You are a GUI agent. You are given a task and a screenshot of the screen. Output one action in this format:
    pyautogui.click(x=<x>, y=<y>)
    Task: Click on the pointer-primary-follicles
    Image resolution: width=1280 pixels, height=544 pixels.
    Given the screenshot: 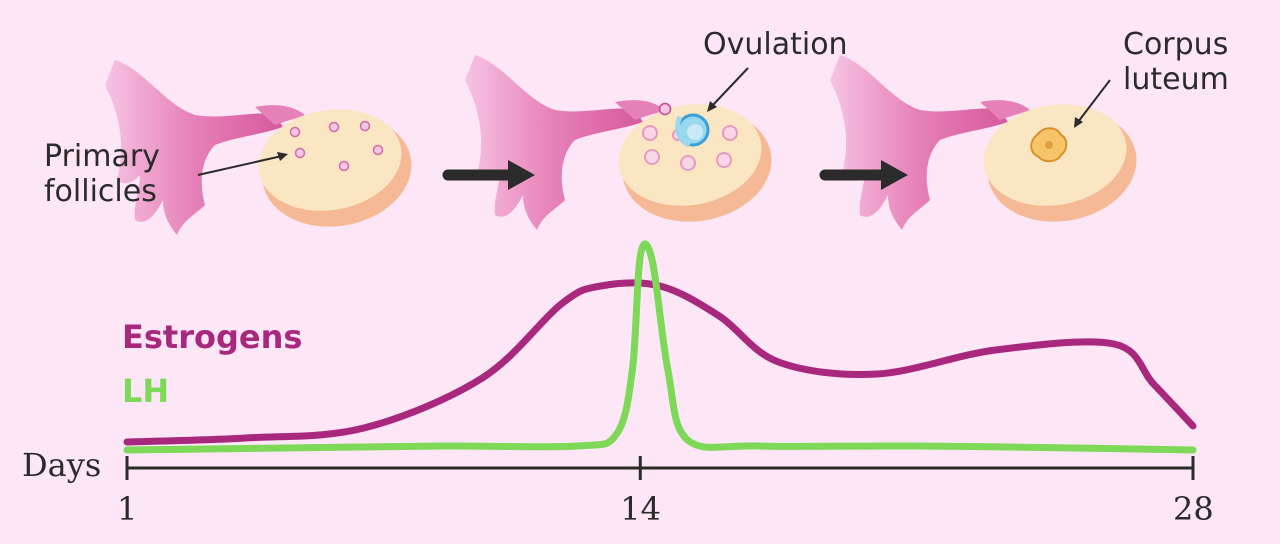 What is the action you would take?
    pyautogui.click(x=242, y=164)
    